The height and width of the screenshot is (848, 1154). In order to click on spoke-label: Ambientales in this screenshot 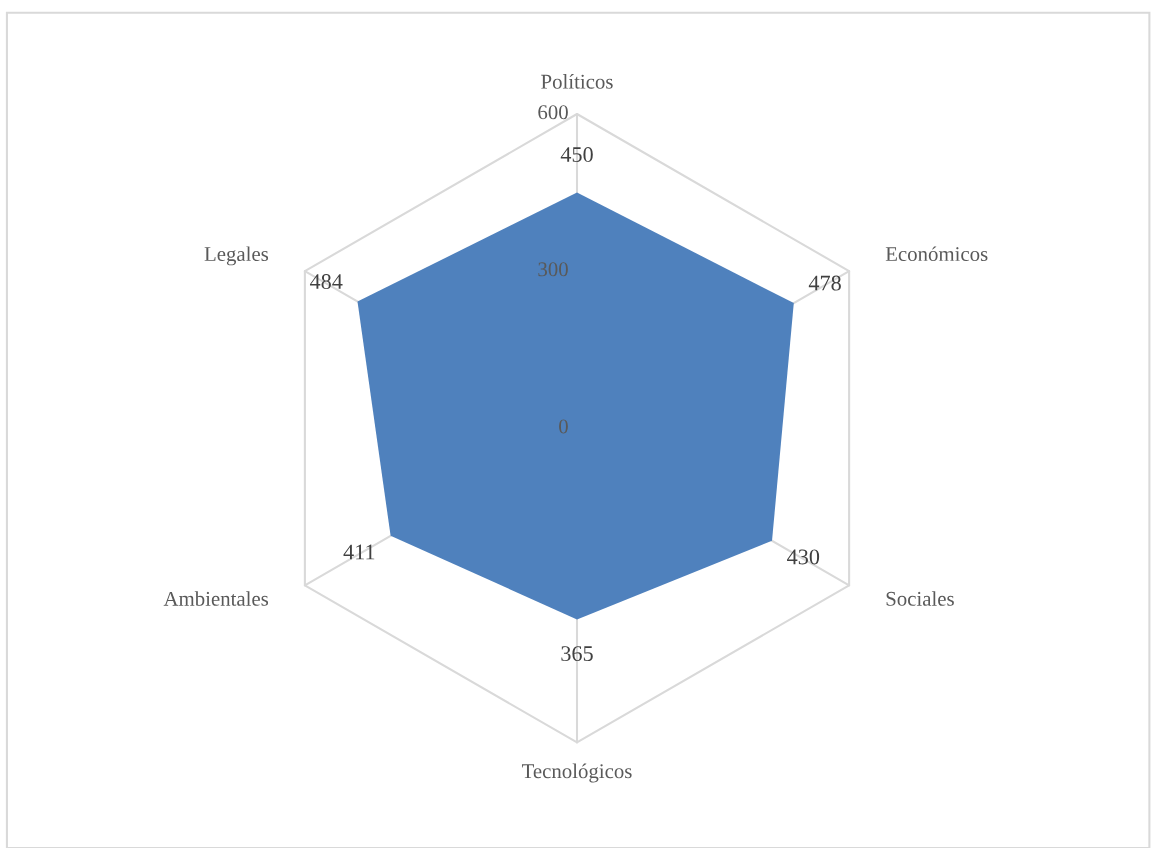, I will do `click(216, 598)`.